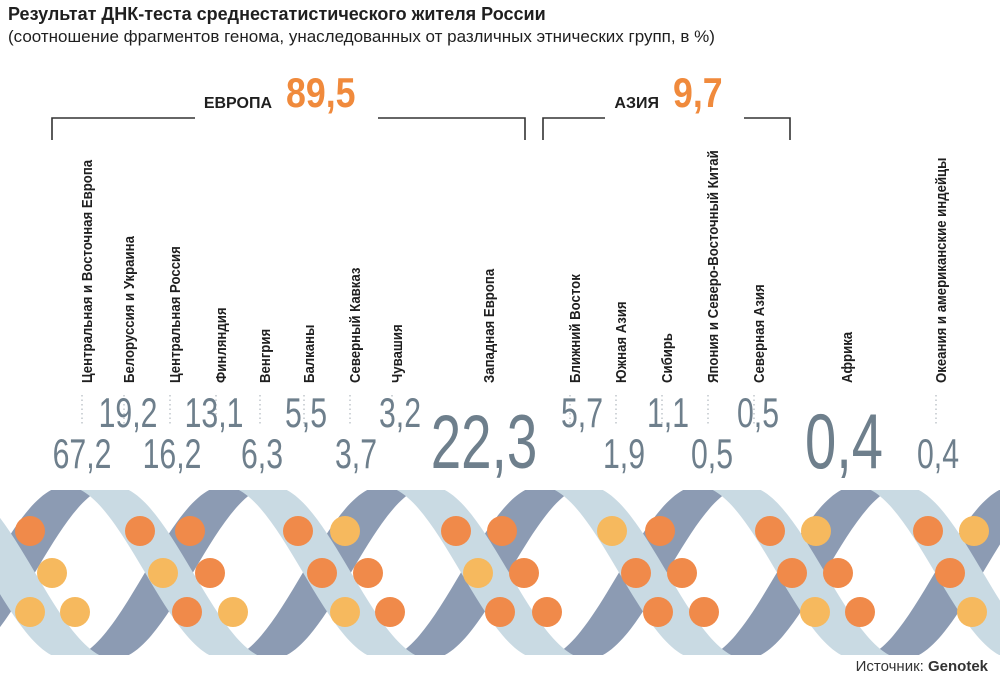 The image size is (1000, 683). Describe the element at coordinates (758, 333) in the screenshot. I see `category-label: Северная Азия` at that location.